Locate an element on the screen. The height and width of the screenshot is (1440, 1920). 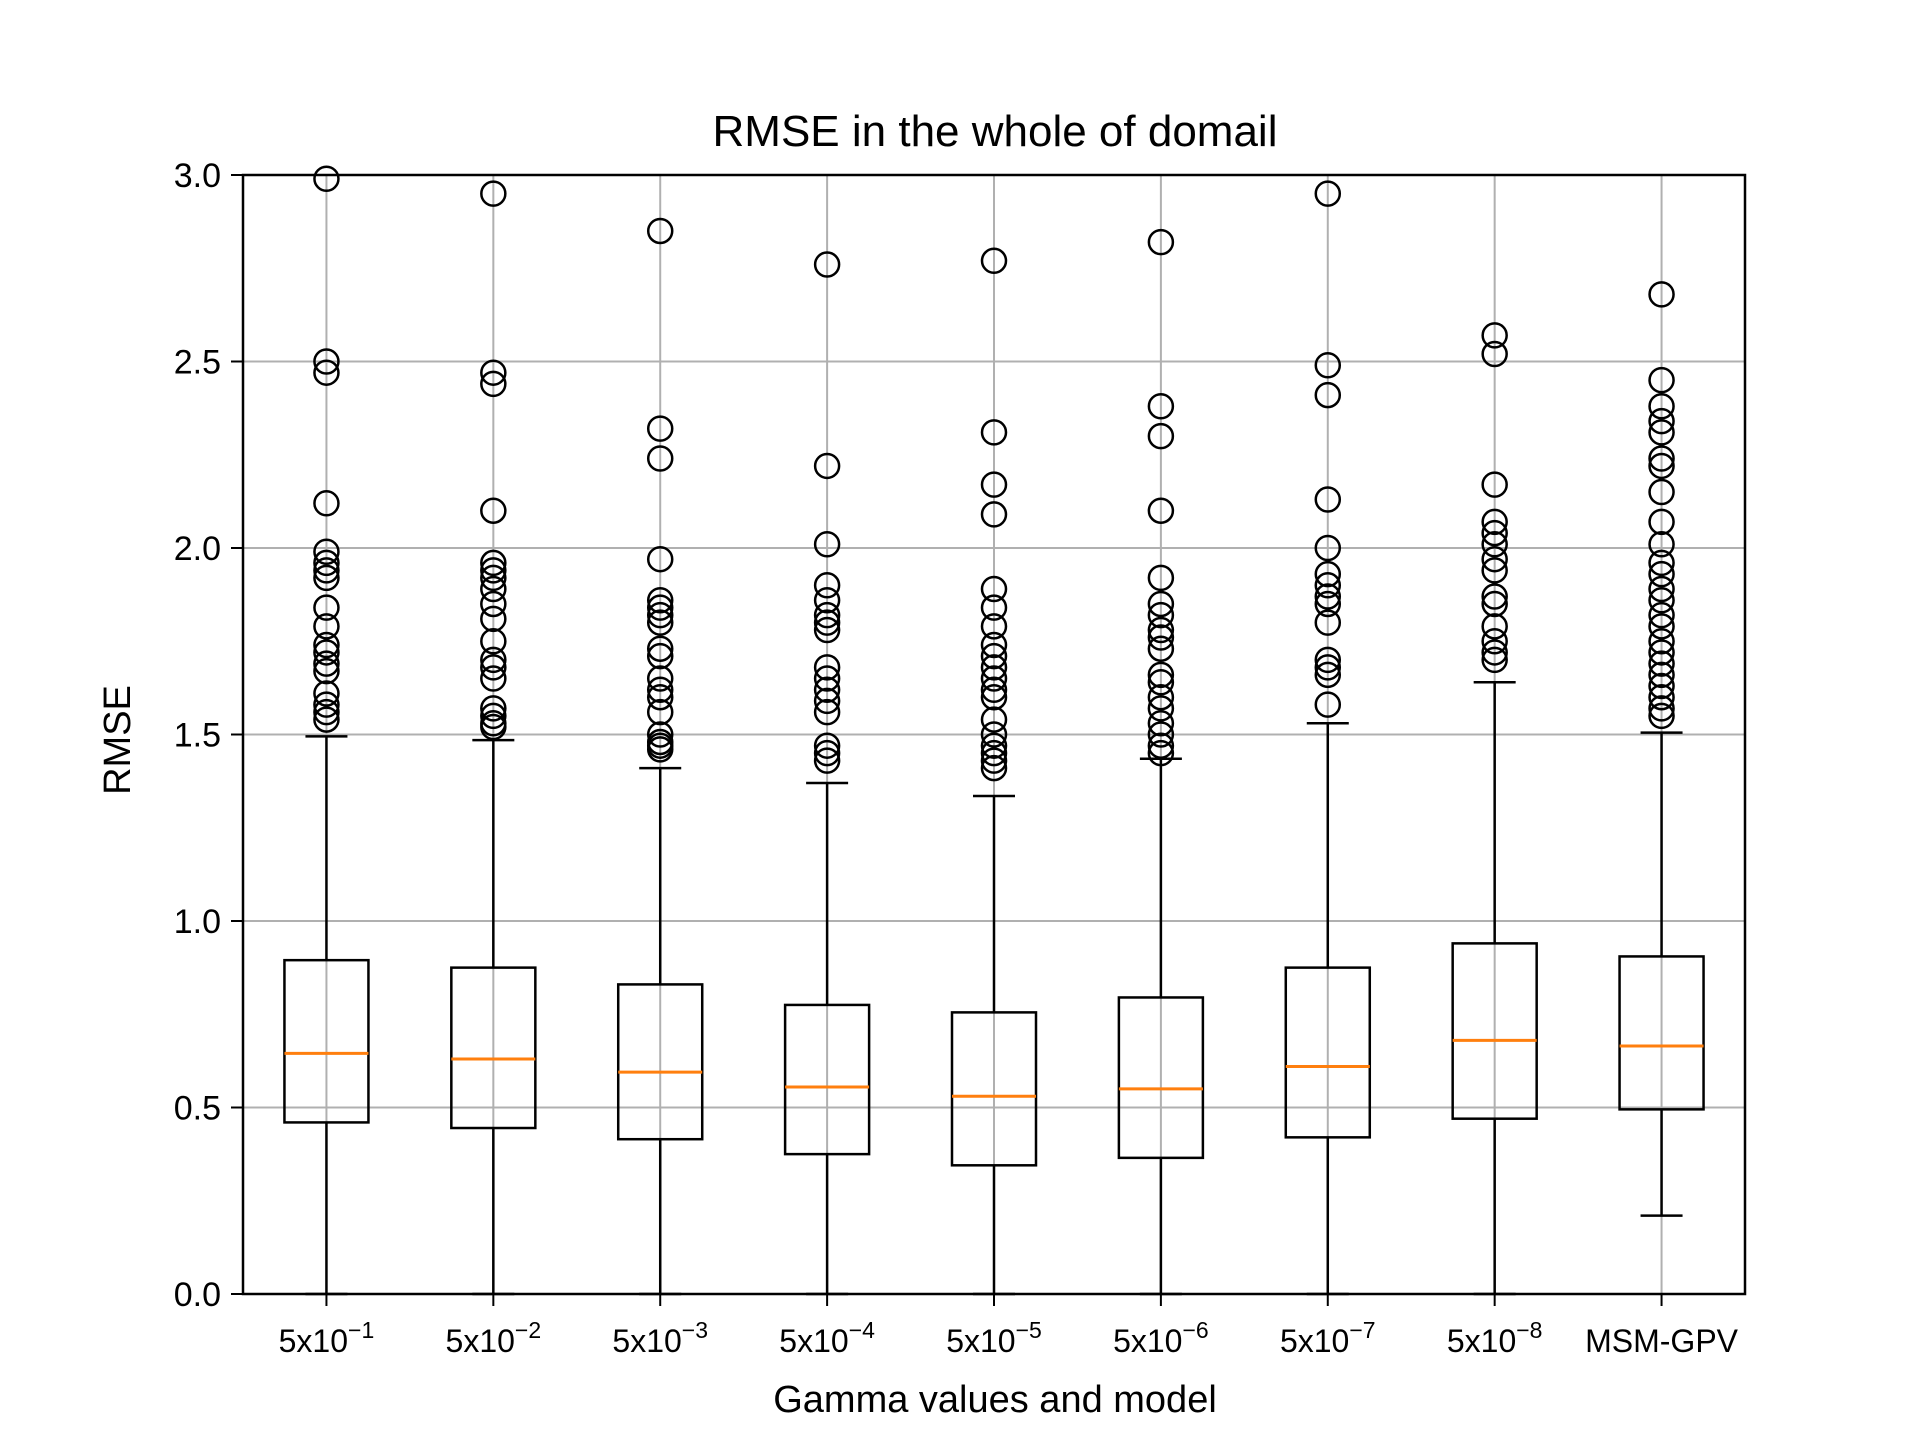
x-tick-label: 5x10⁻⁵ is located at coordinates (994, 1338).